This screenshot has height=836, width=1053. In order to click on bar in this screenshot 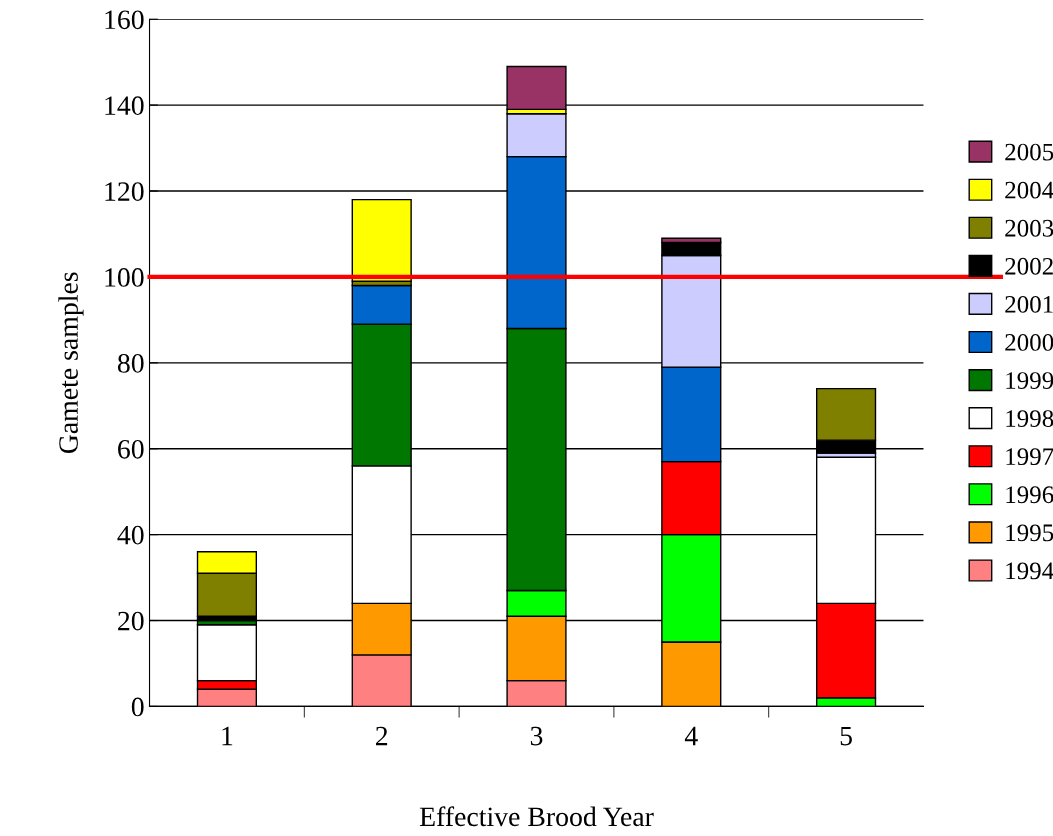, I will do `click(381, 240)`.